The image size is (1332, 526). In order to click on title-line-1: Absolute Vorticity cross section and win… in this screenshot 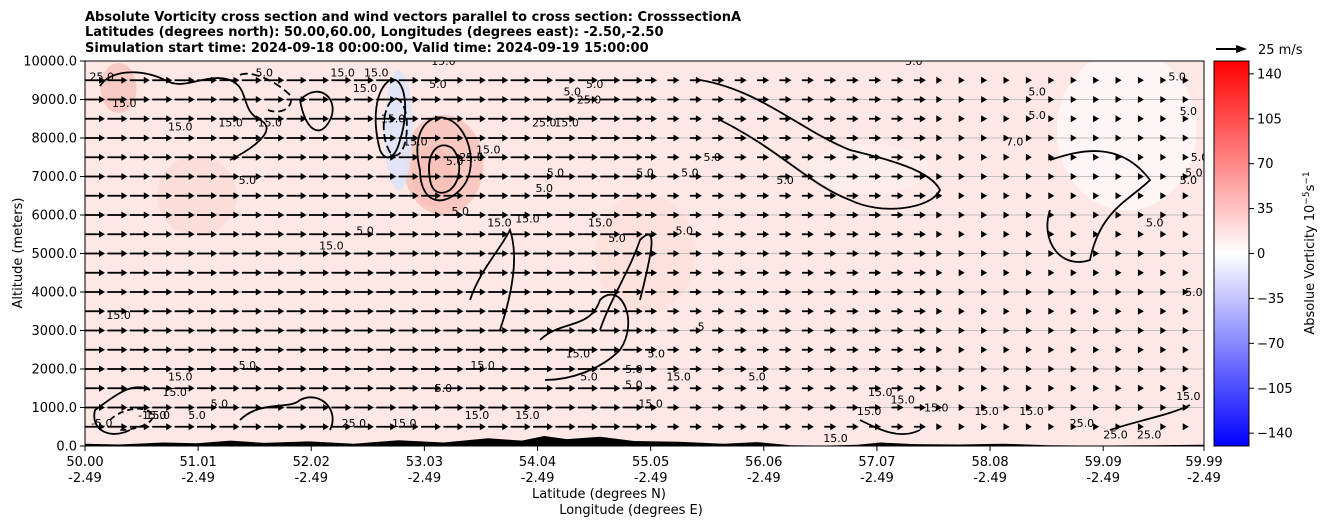, I will do `click(413, 17)`.